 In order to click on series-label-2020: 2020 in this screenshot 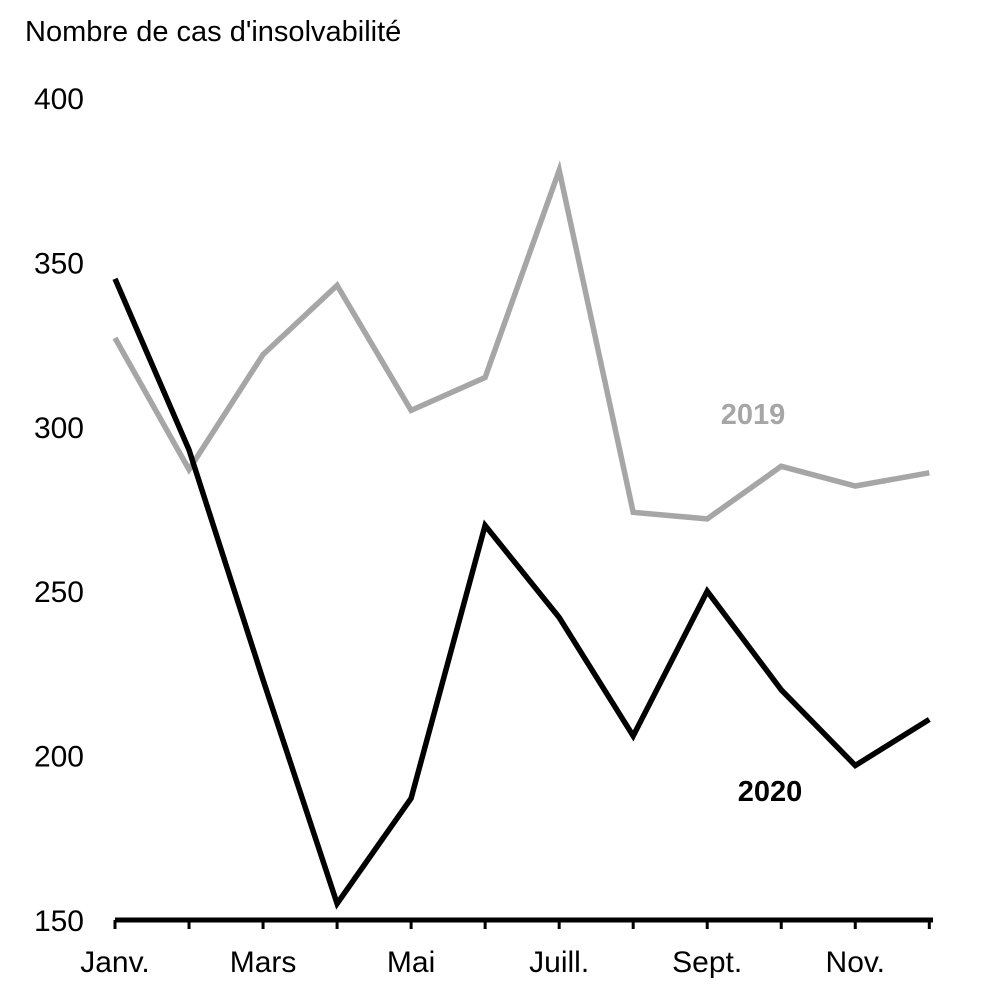, I will do `click(770, 792)`.